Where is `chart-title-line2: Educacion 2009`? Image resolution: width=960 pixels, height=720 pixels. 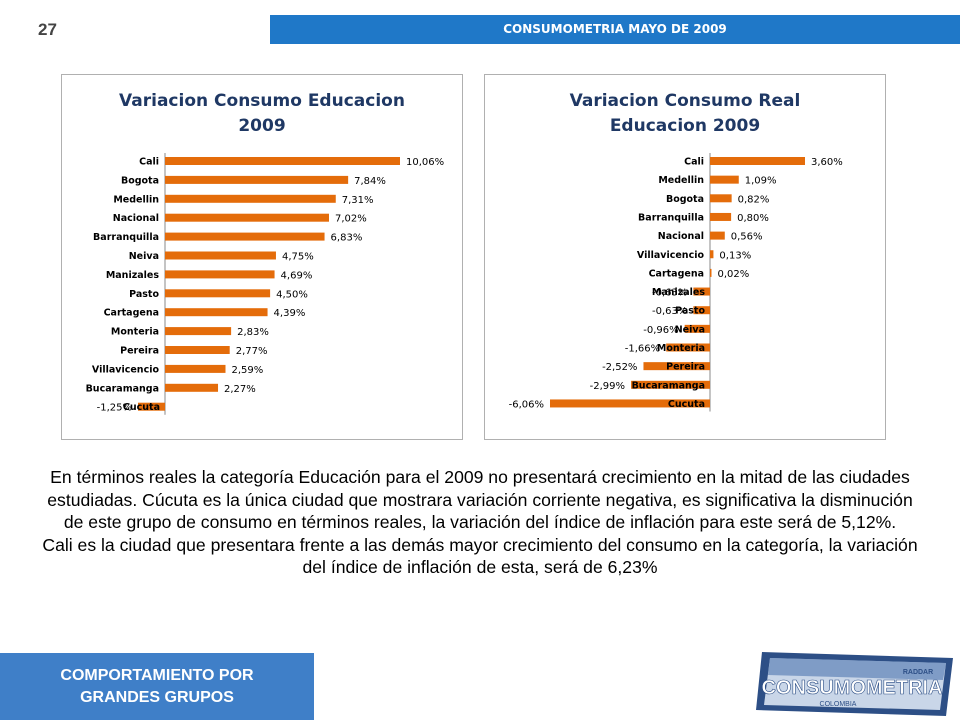
chart-title-line2: Educacion 2009 is located at coordinates (685, 126).